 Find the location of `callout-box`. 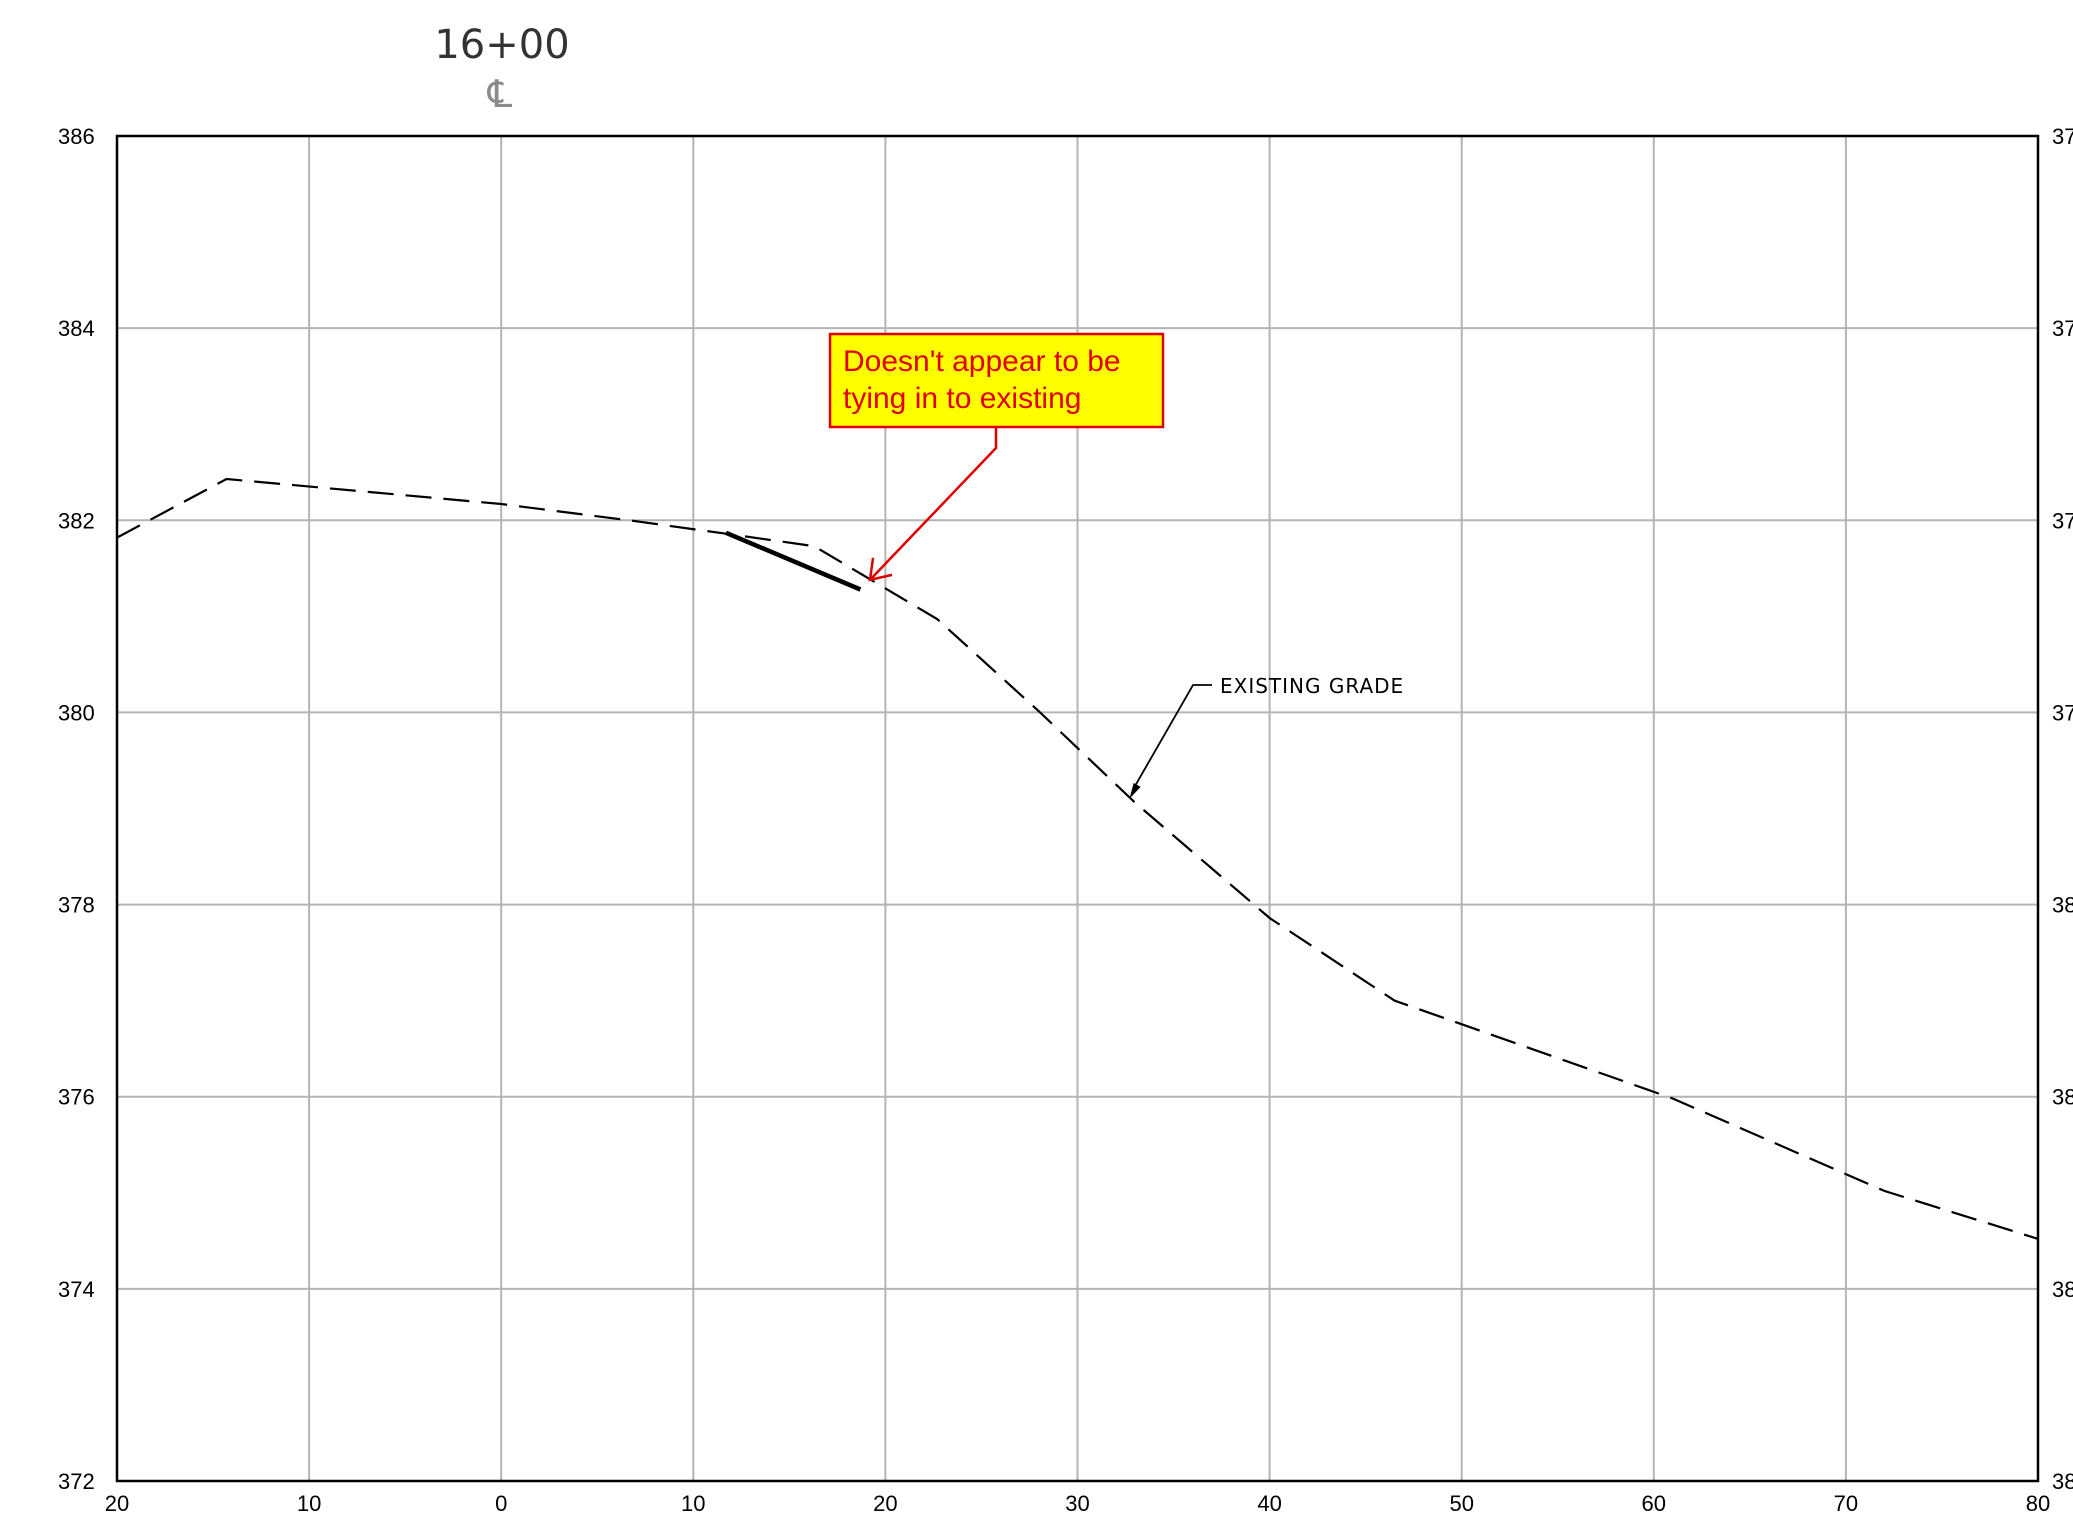

callout-box is located at coordinates (996, 380).